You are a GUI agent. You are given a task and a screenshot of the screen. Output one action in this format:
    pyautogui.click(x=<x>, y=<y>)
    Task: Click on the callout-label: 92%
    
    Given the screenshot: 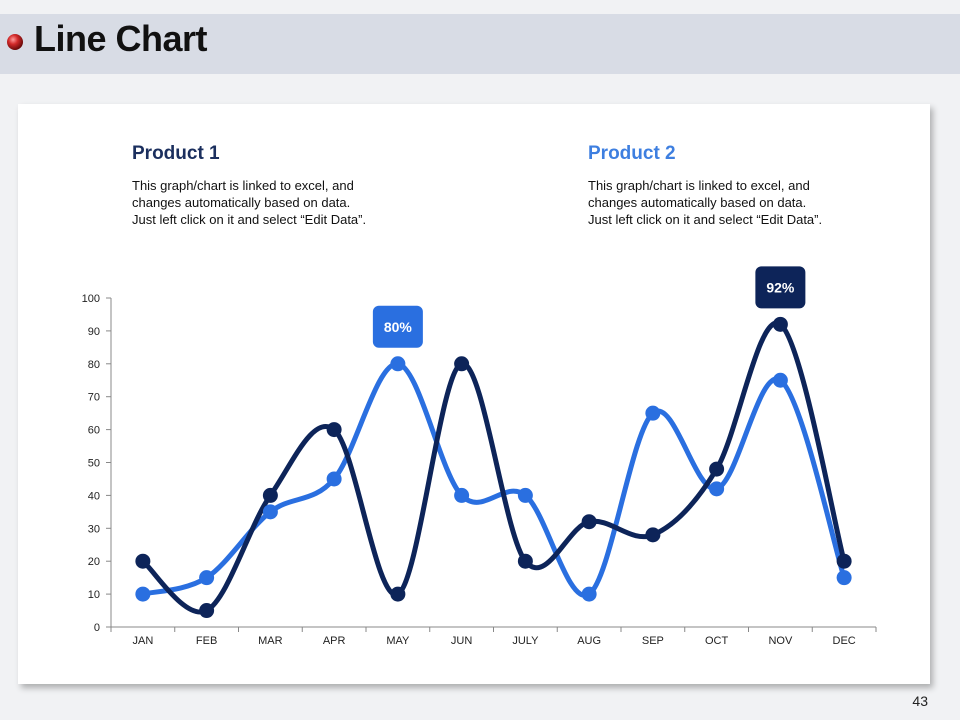 What is the action you would take?
    pyautogui.click(x=780, y=287)
    